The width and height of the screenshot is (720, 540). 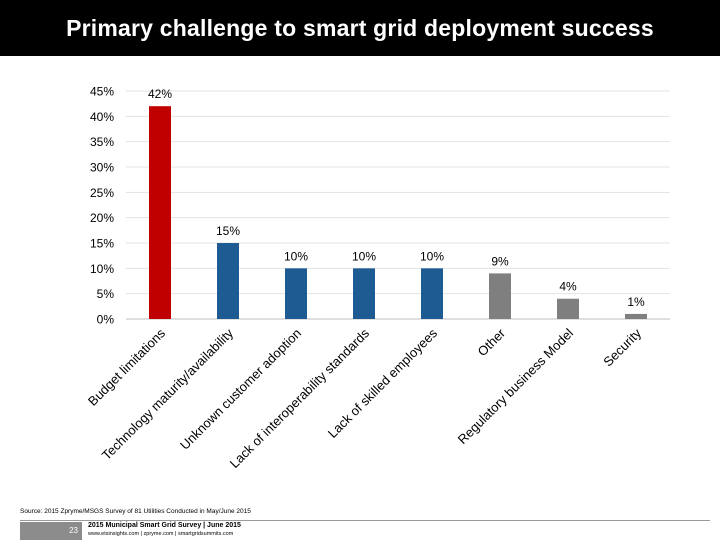 What do you see at coordinates (51, 531) in the screenshot?
I see `page-number-box` at bounding box center [51, 531].